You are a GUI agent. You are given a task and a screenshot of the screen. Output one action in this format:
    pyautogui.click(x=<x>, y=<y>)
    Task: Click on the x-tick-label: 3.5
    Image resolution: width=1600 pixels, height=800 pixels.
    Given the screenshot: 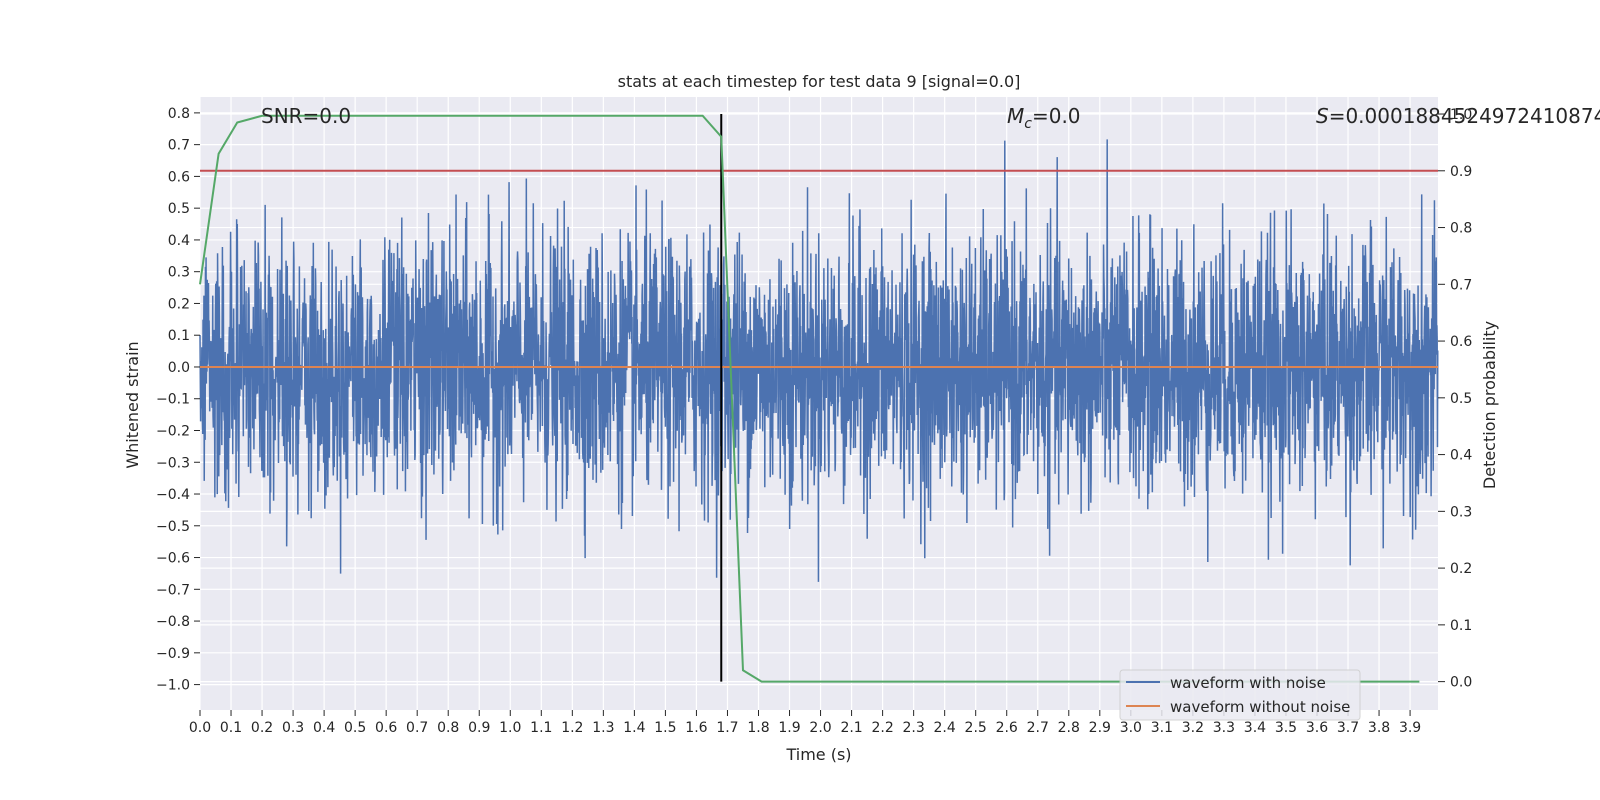 What is the action you would take?
    pyautogui.click(x=1286, y=728)
    